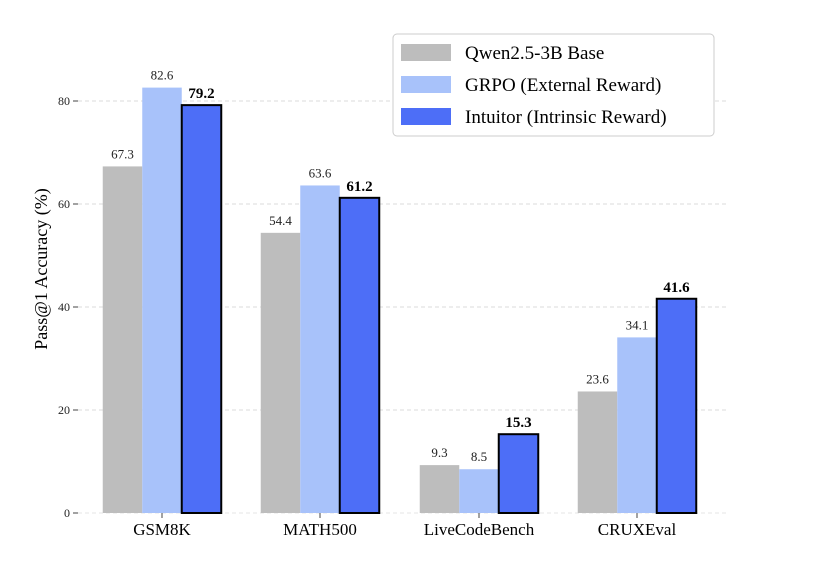 The image size is (818, 574). What do you see at coordinates (479, 529) in the screenshot?
I see `x-tick-label: LiveCodeBench` at bounding box center [479, 529].